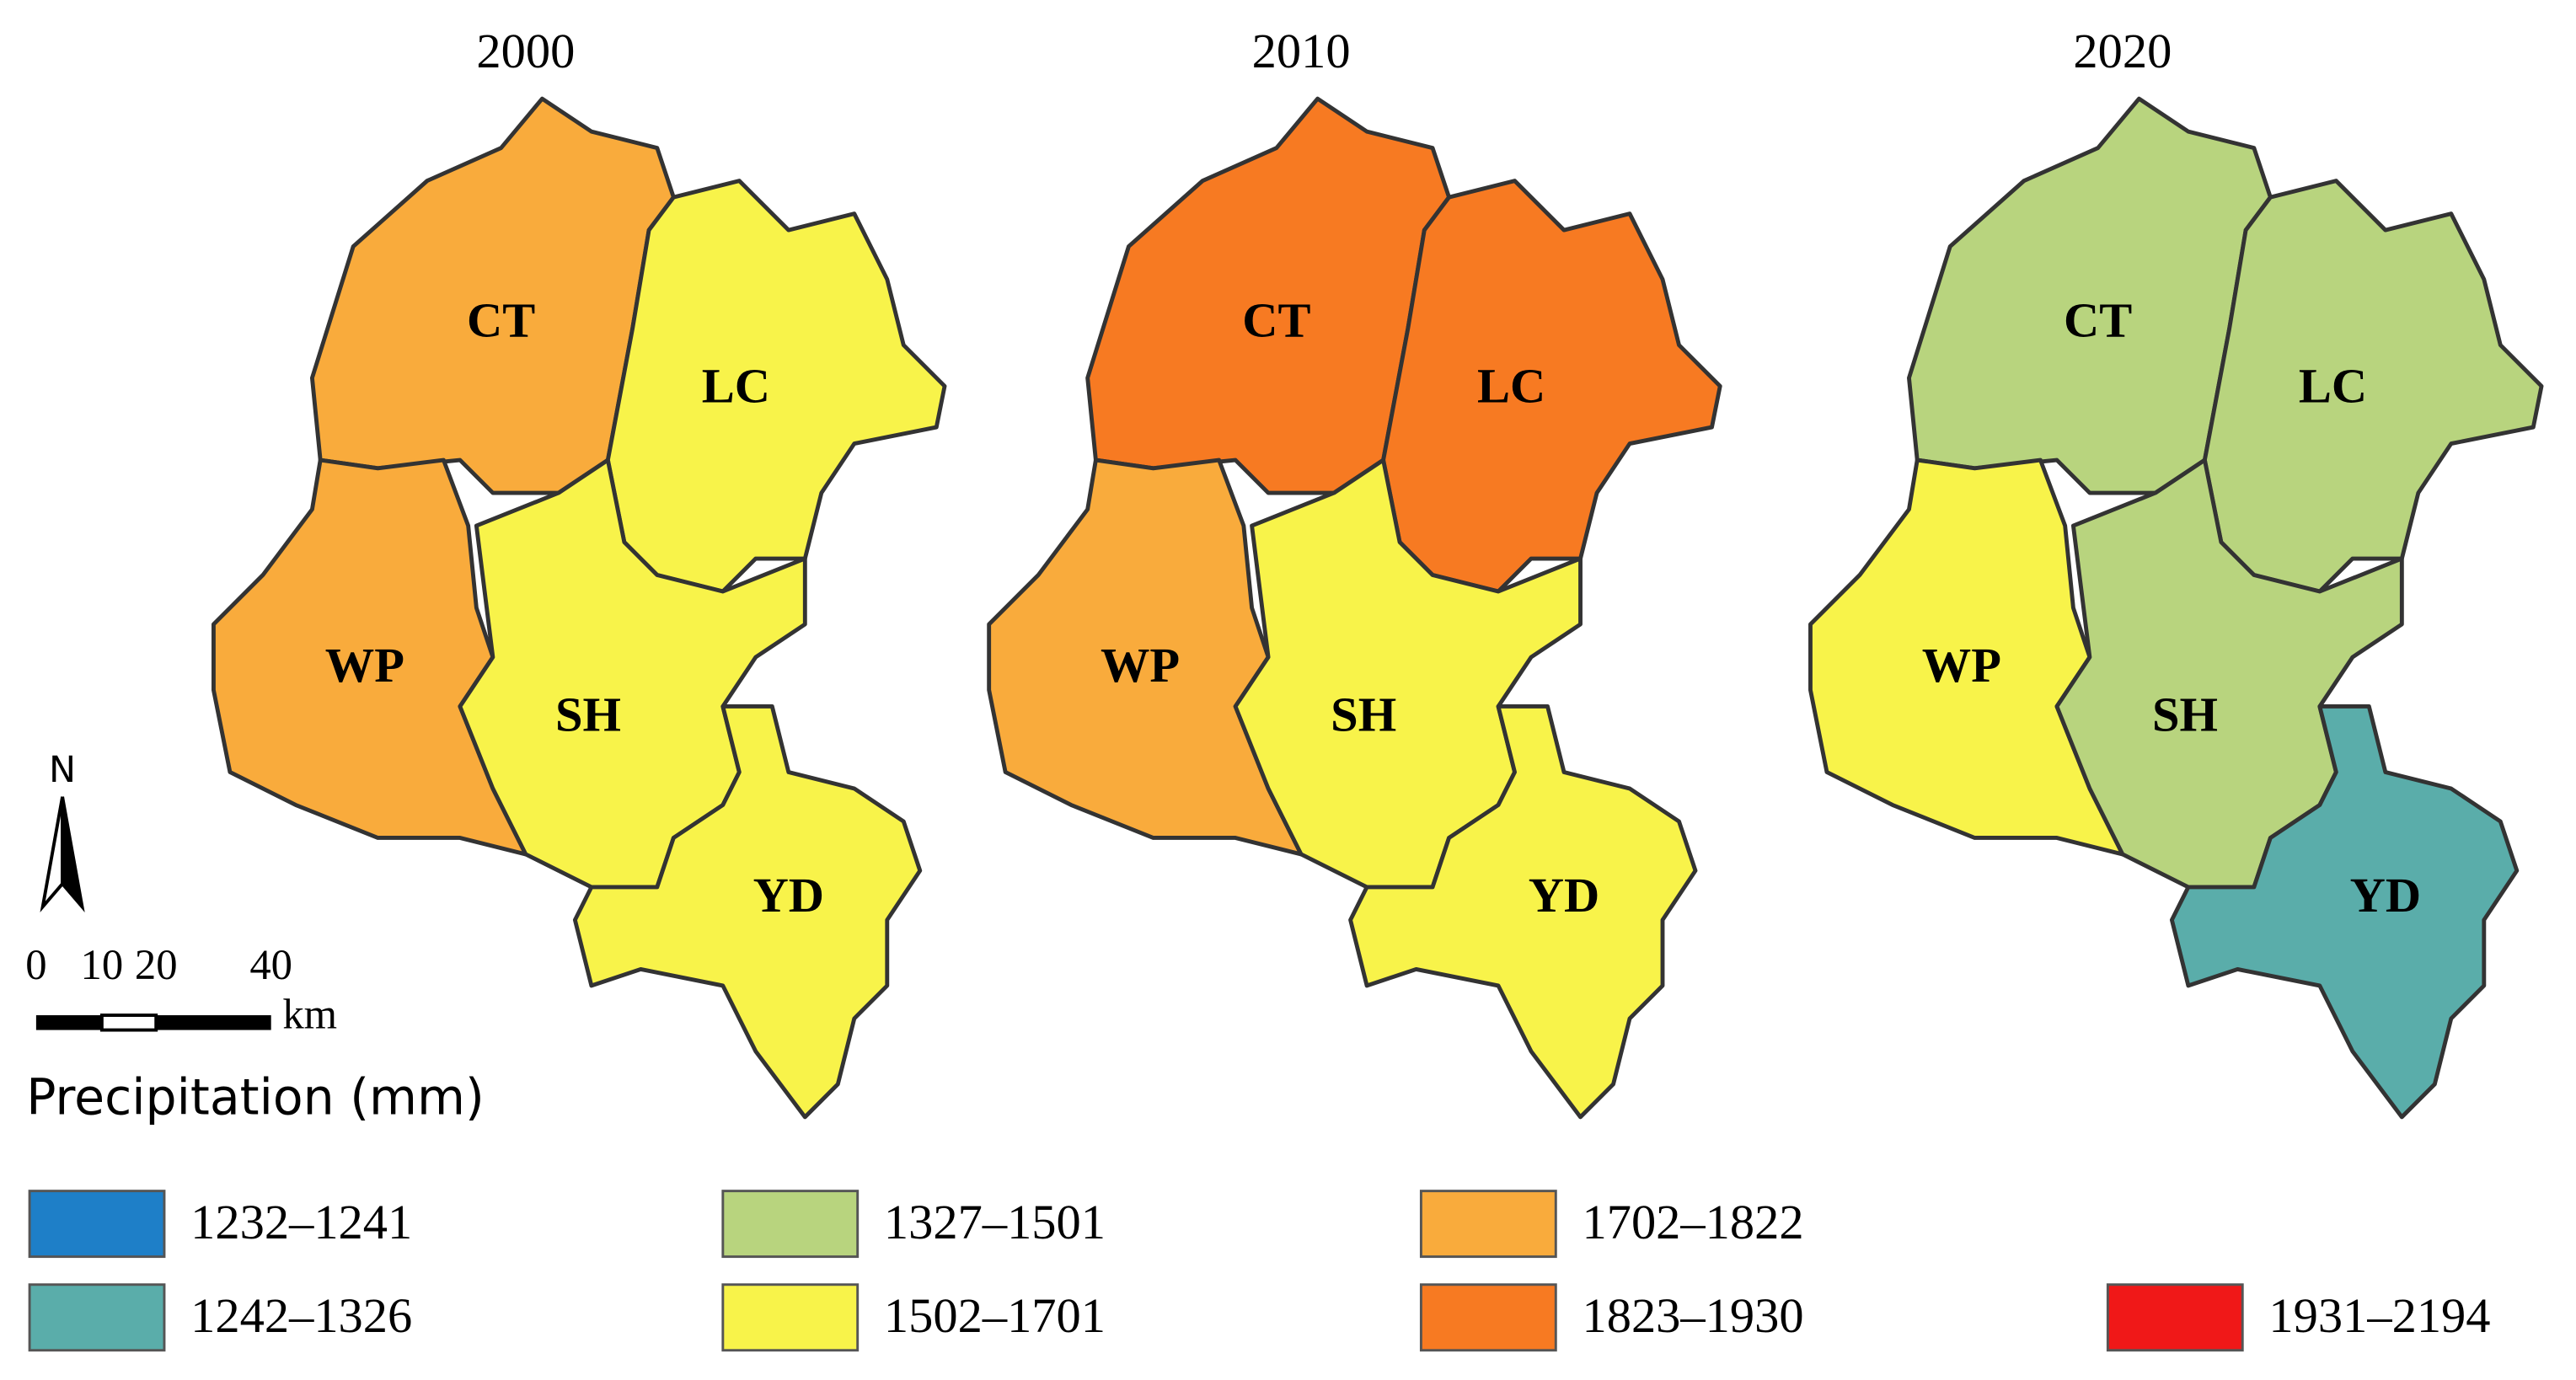 The image size is (2576, 1380). What do you see at coordinates (102, 964) in the screenshot?
I see `scale-tick-label: 10` at bounding box center [102, 964].